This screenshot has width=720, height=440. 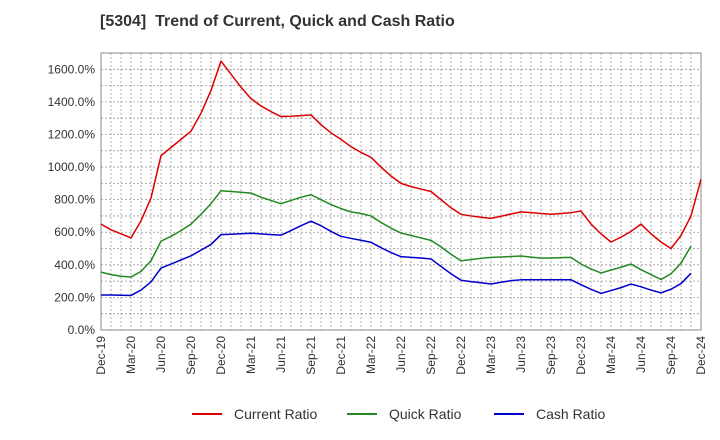 What do you see at coordinates (74, 297) in the screenshot?
I see `y-tick-label: 200.0%` at bounding box center [74, 297].